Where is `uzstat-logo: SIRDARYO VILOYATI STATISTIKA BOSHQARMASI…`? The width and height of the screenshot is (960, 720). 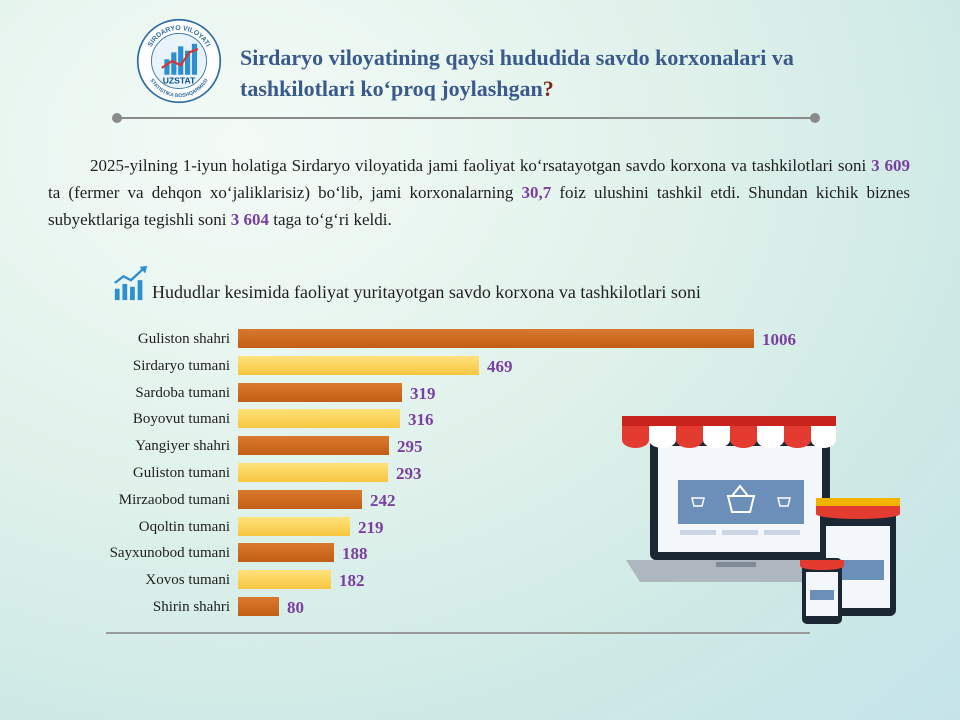
uzstat-logo: SIRDARYO VILOYATI STATISTIKA BOSHQARMASI… is located at coordinates (179, 61).